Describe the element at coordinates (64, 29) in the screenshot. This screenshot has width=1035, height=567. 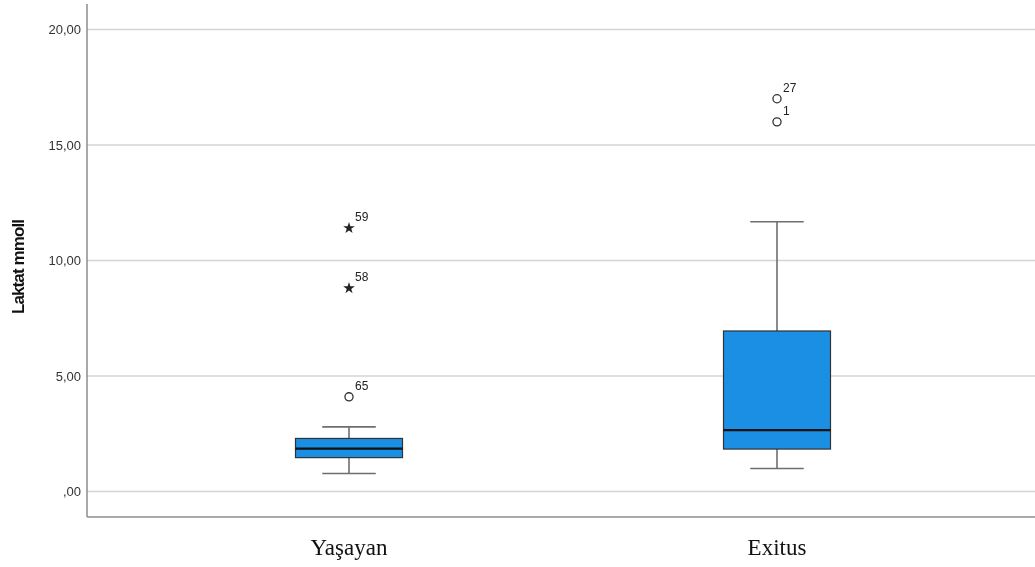
I see `y-tick-label: 20,00` at that location.